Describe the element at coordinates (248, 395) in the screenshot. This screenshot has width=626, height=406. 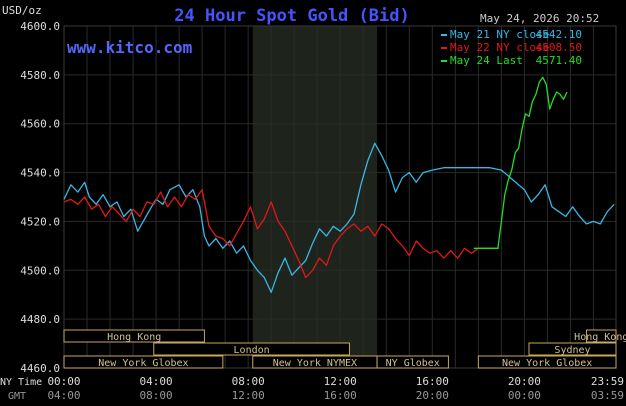
I see `x-tick-label-gmt: 12:00` at that location.